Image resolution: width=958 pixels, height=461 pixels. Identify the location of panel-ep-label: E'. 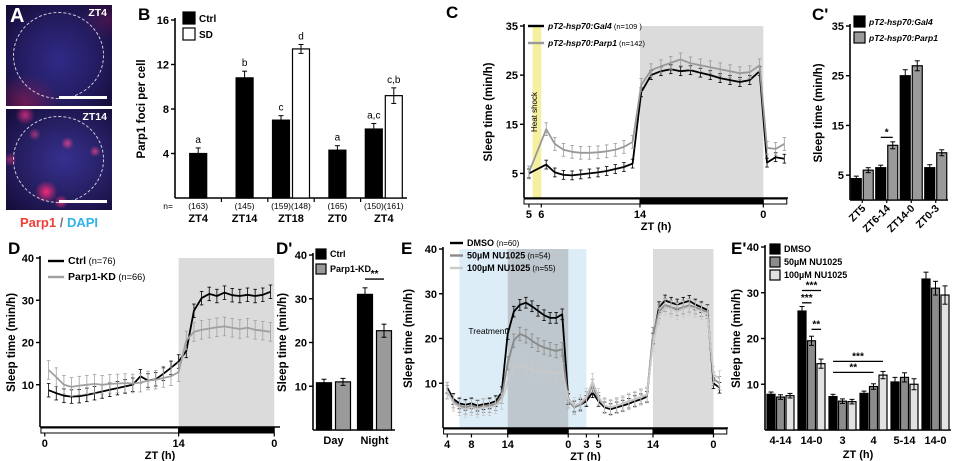
(739, 248).